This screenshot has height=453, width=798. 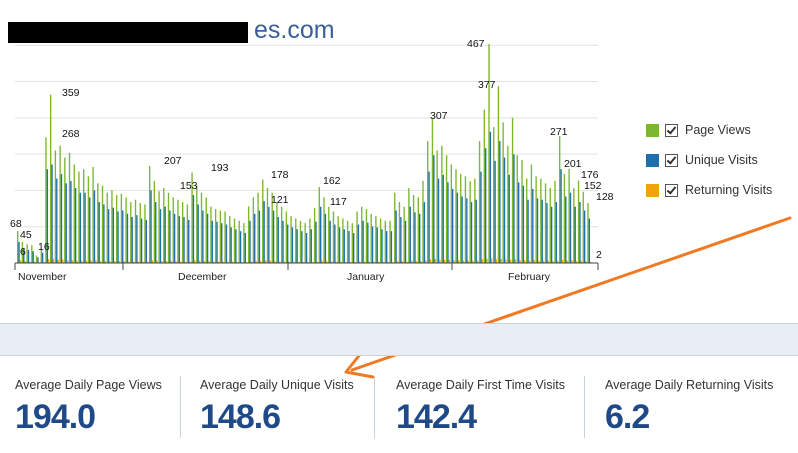 What do you see at coordinates (590, 175) in the screenshot?
I see `data-label: 176` at bounding box center [590, 175].